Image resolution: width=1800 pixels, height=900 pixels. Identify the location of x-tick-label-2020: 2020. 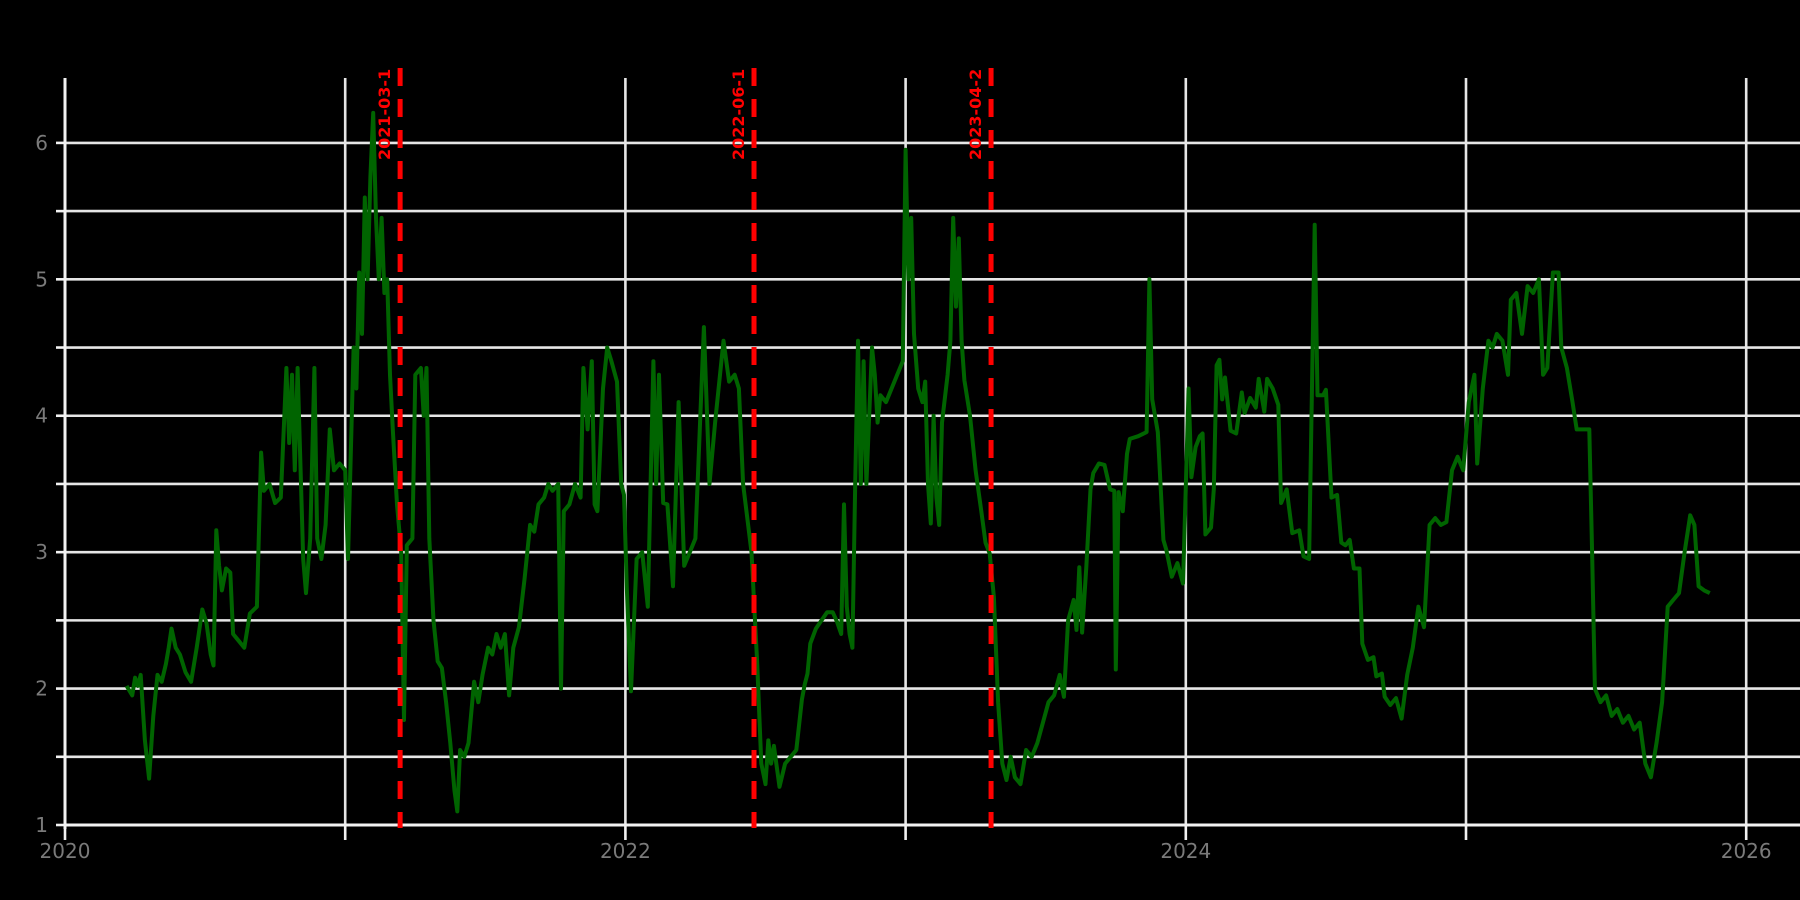
(65, 851).